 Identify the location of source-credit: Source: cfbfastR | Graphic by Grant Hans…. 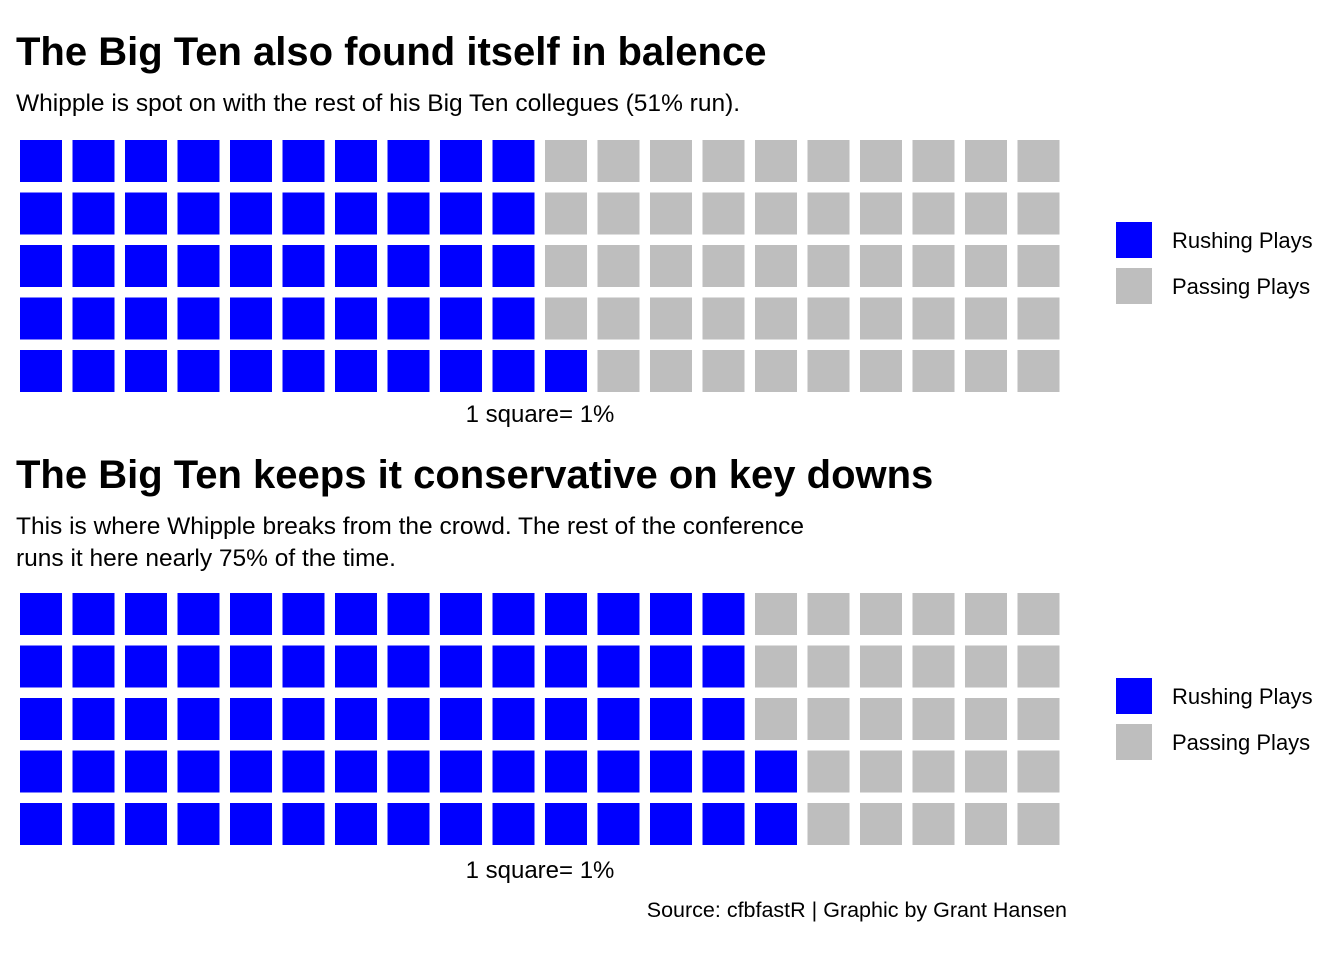
(856, 910).